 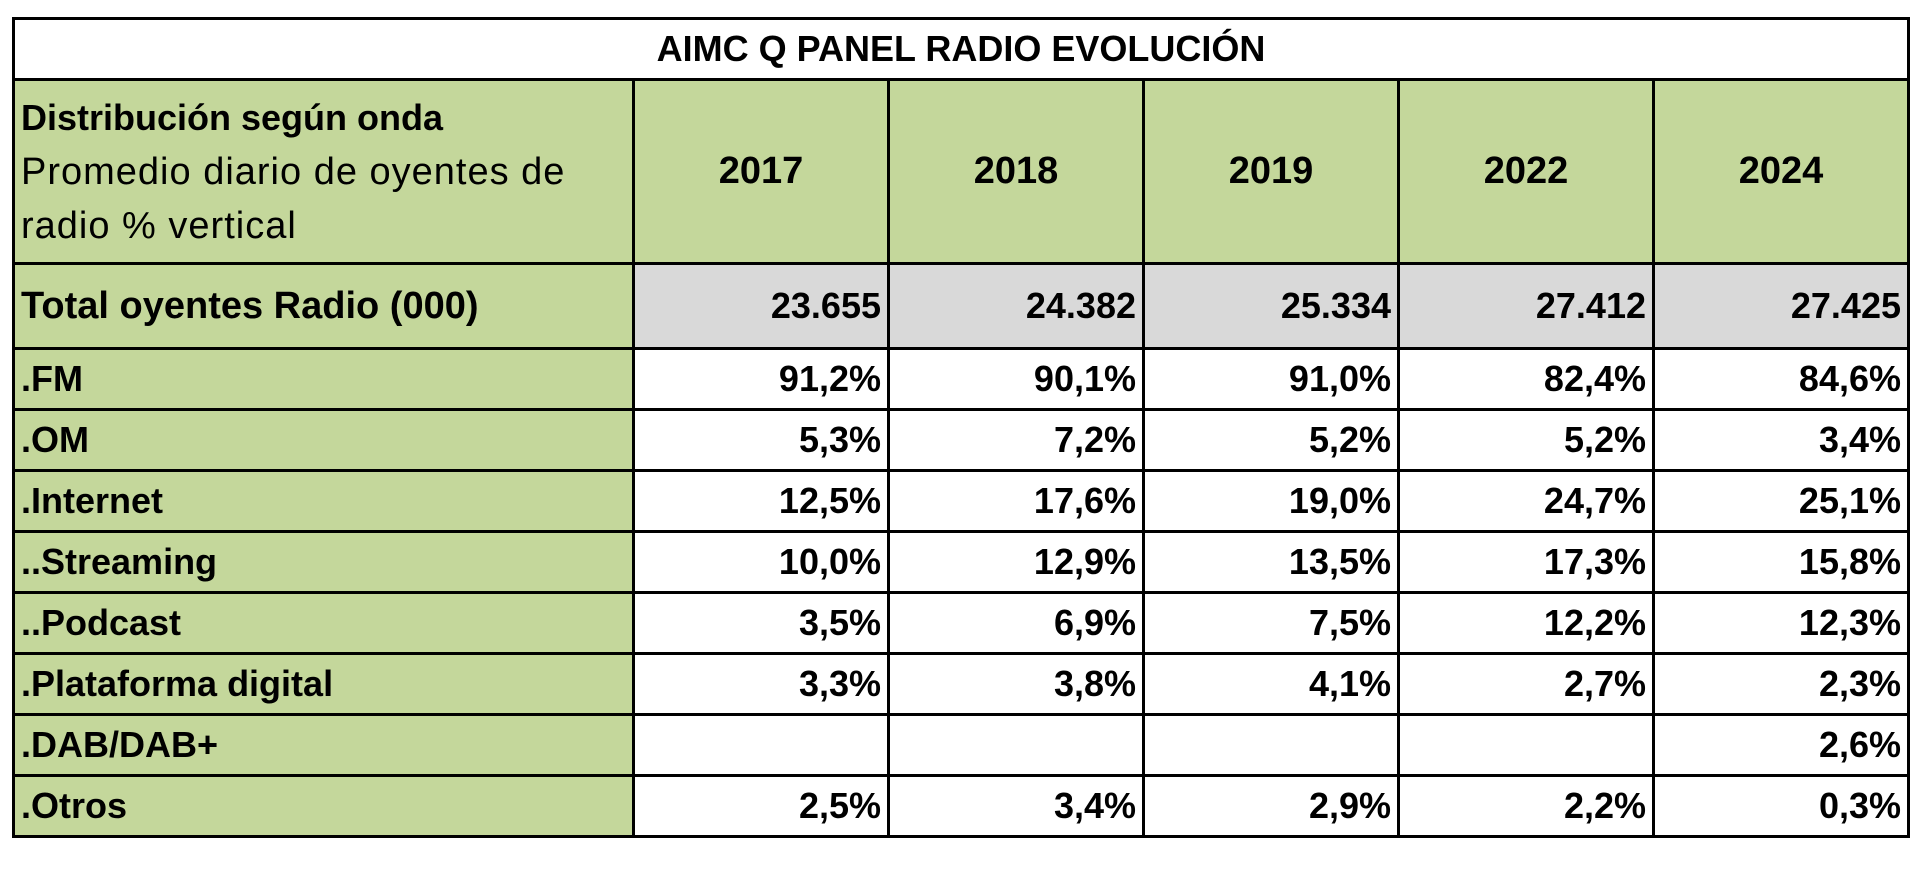 I want to click on data-row: .FM 91,2% 90,1% 91,0% 82,4% 84,6%, so click(x=961, y=379).